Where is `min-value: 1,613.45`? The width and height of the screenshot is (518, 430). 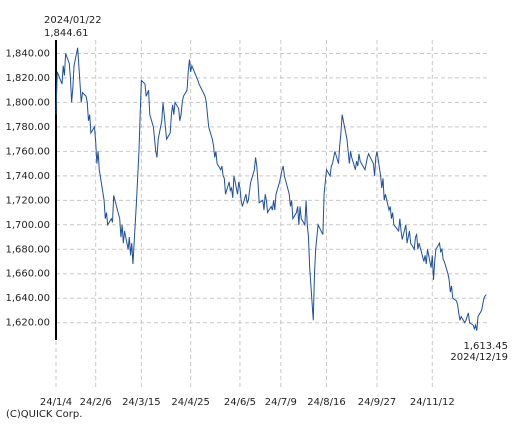 min-value: 1,613.45 is located at coordinates (485, 346).